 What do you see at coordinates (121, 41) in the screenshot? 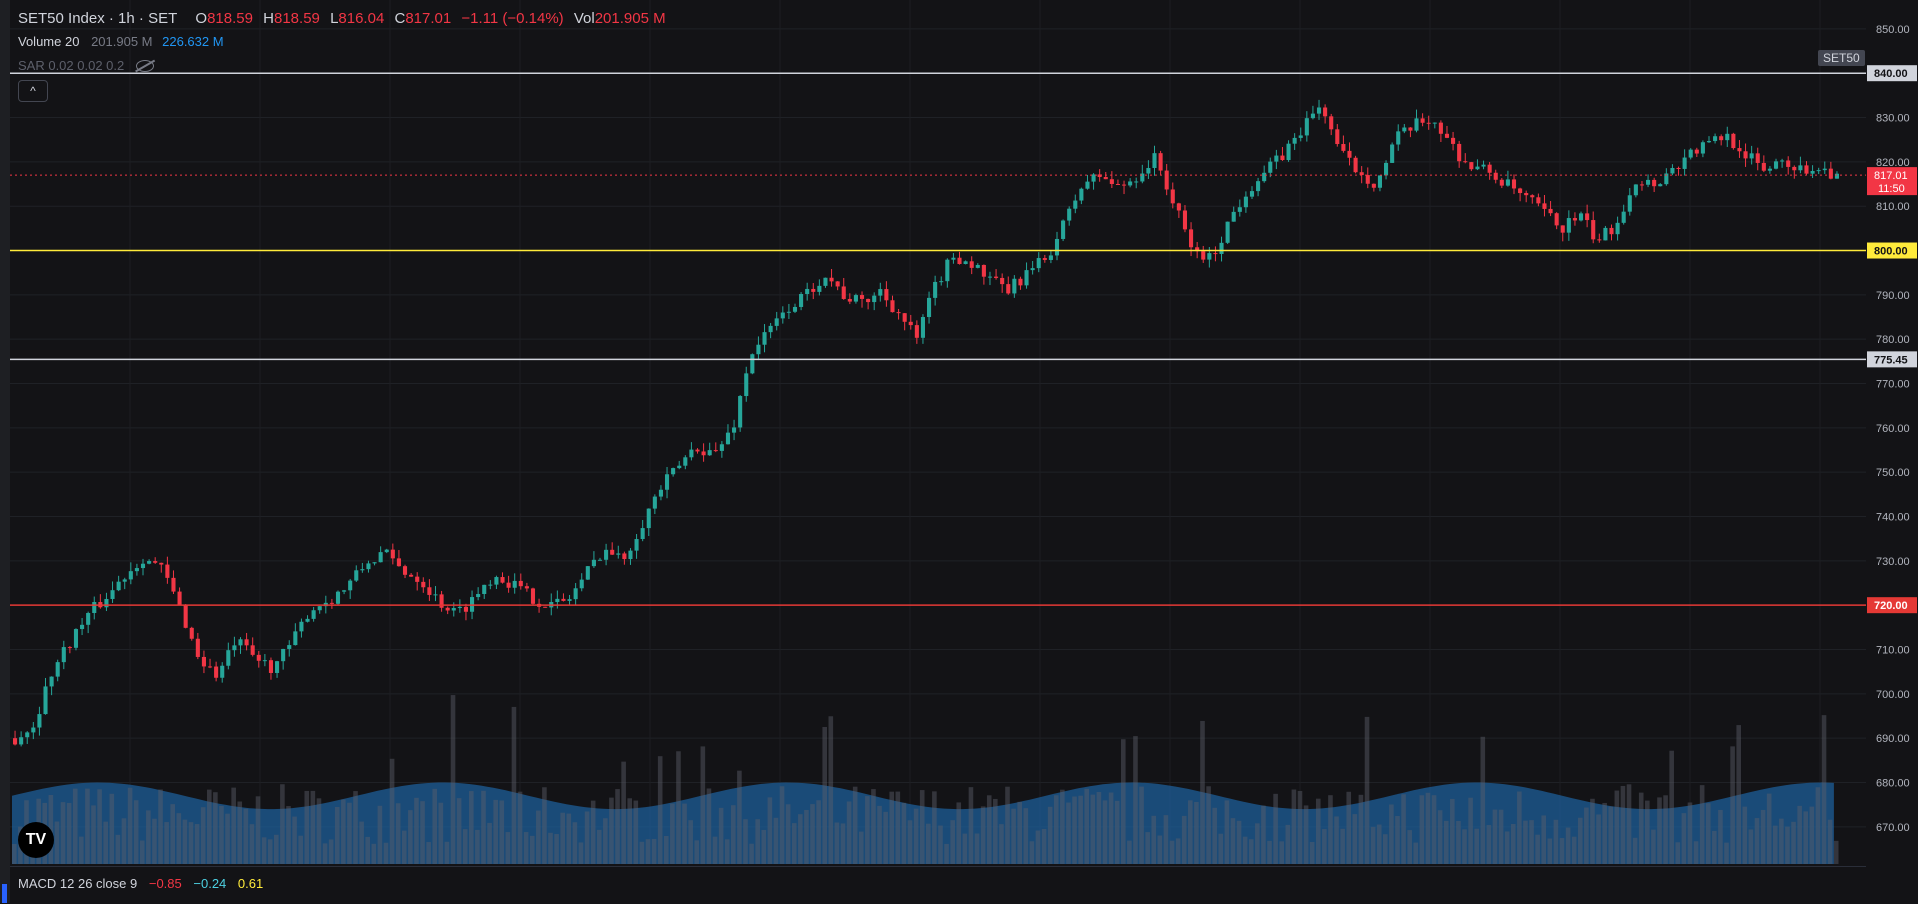
I see `volume-indicator-legend: Volume 20 201.905 M 226.632 M` at bounding box center [121, 41].